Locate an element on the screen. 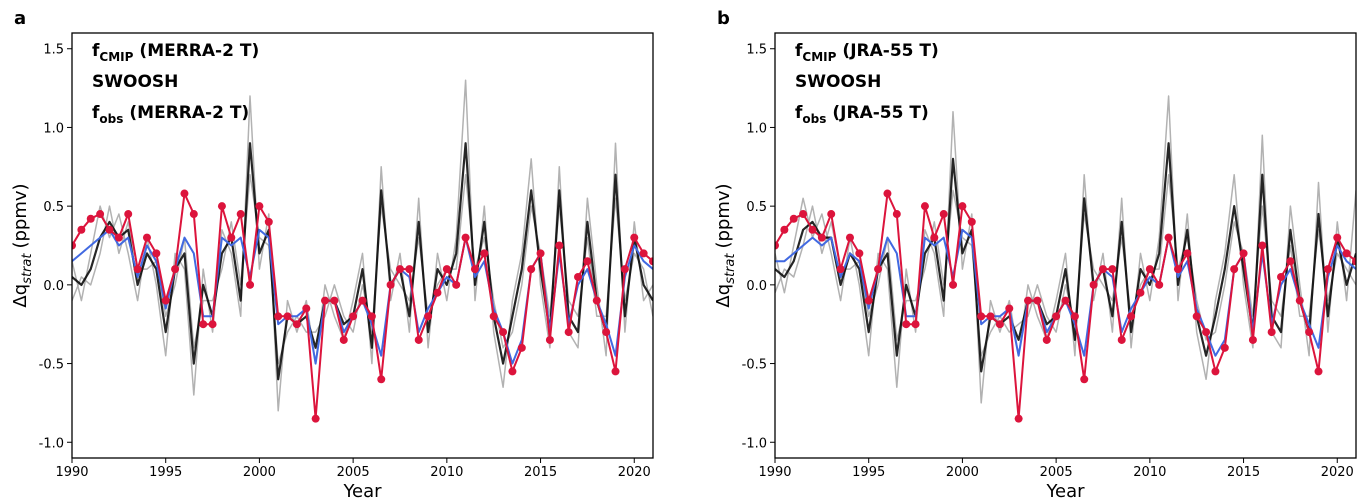 The height and width of the screenshot is (501, 1360). y-label-main: Δq is located at coordinates (20, 296).